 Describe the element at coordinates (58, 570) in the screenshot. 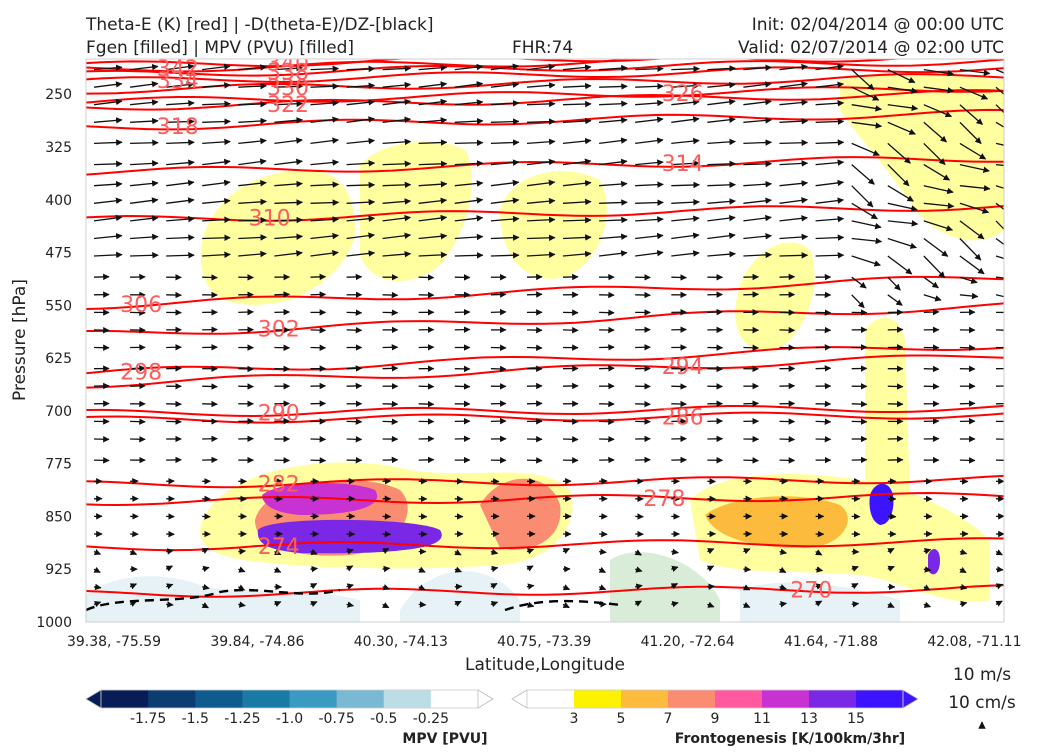

I see `y-tick-label: 925` at that location.